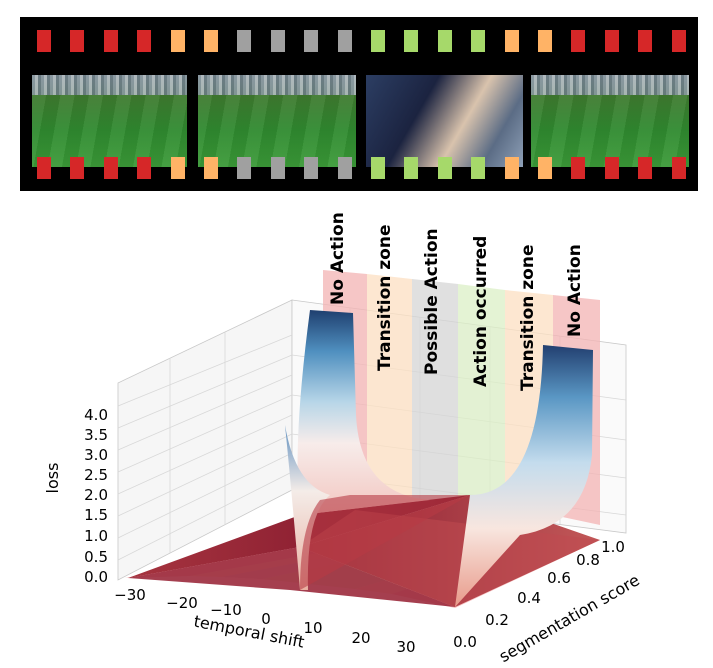  Describe the element at coordinates (96, 536) in the screenshot. I see `z-tick: 1.0` at that location.